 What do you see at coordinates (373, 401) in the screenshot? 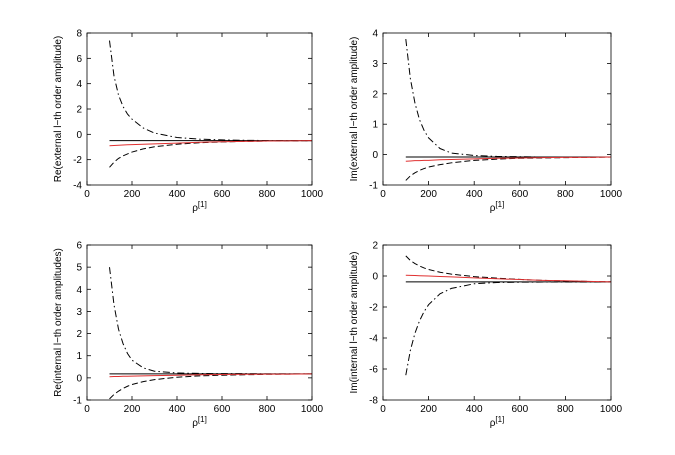
I see `y-tick-label: -8` at bounding box center [373, 401].